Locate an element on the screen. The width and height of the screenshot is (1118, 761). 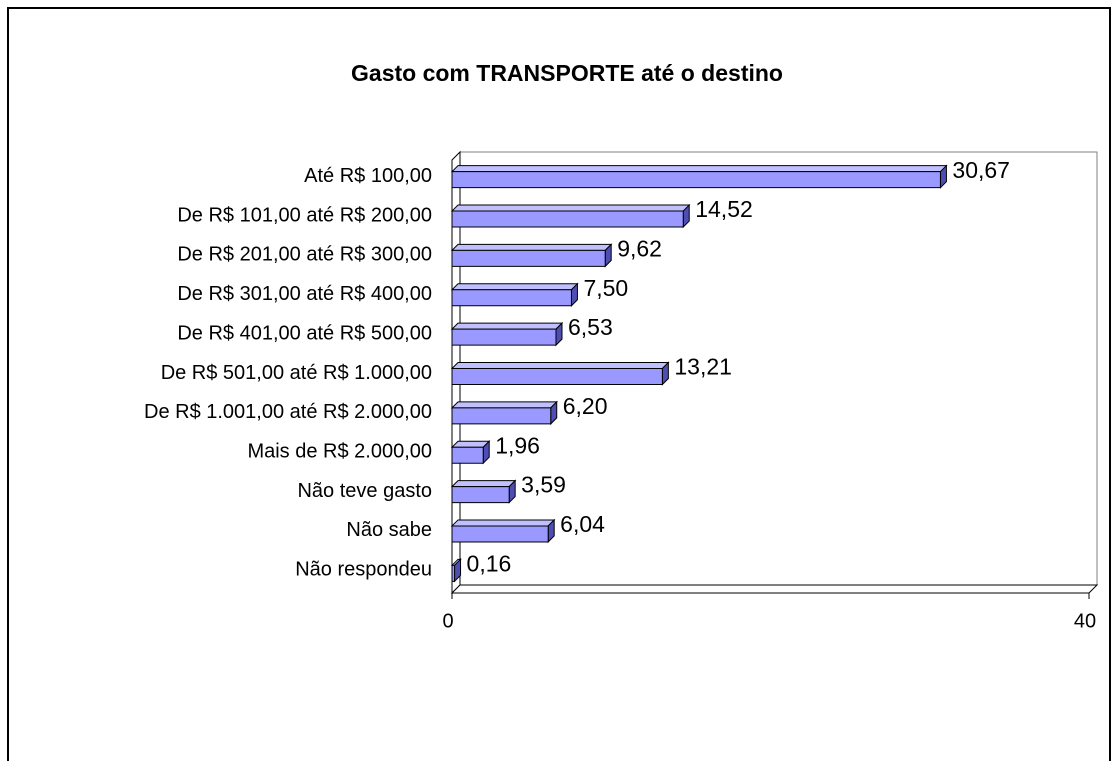
y-tick-label: De R$ 401,00 até R$ 500,00 is located at coordinates (304, 333).